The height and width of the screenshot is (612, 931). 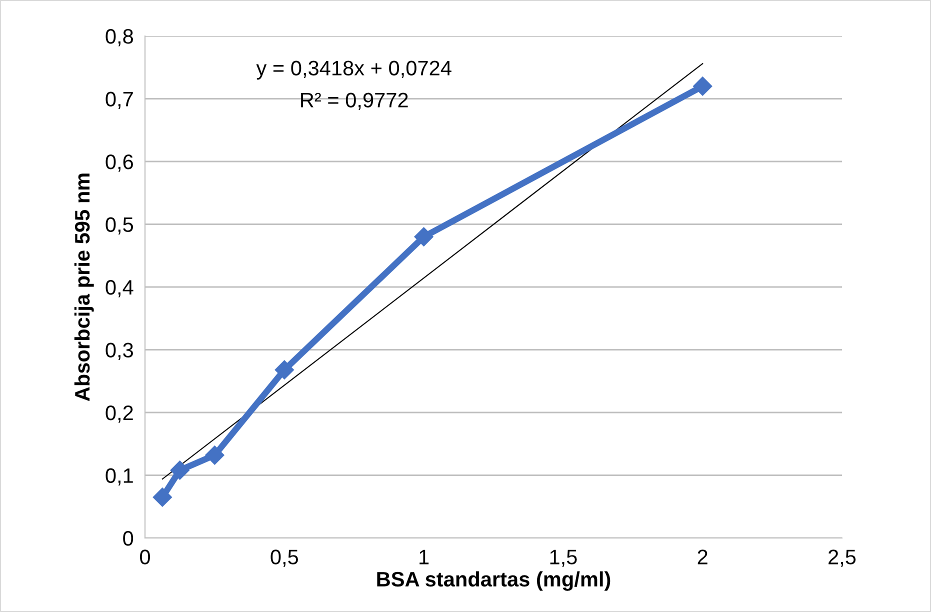 I want to click on annotation: y = 0,3418x + 0,0724, so click(x=354, y=70).